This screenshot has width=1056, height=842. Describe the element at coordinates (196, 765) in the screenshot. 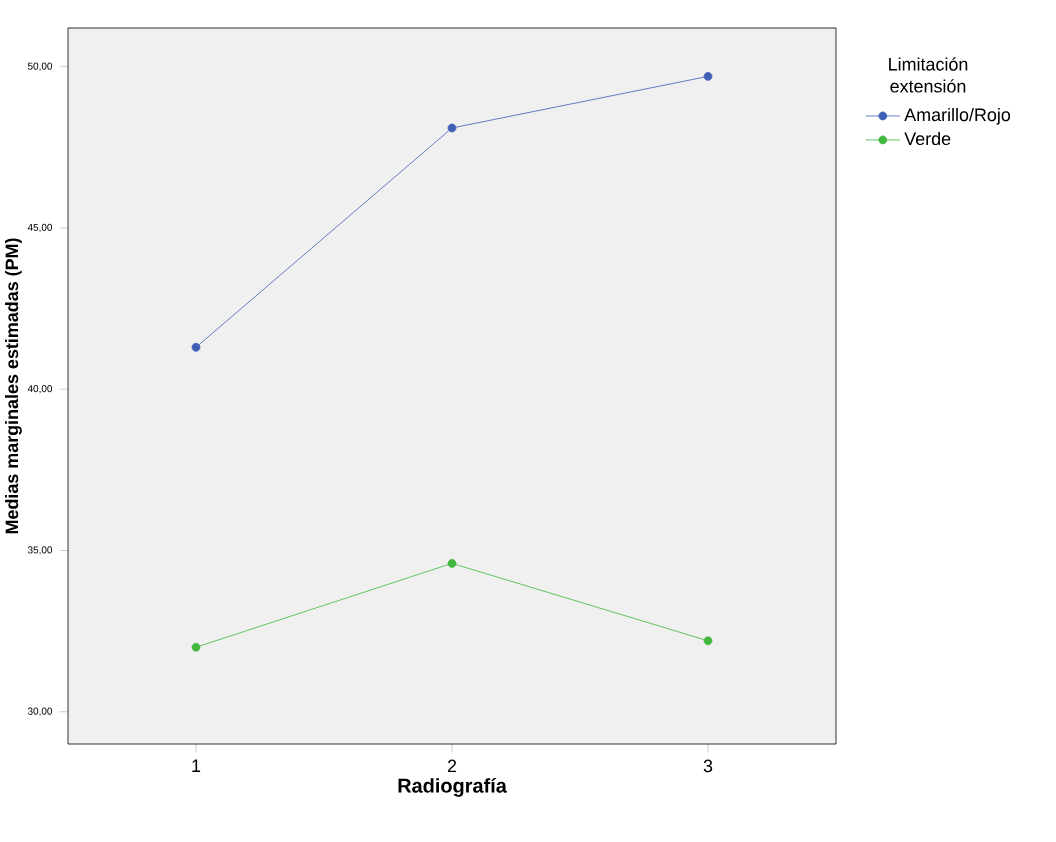

I see `x-tick-label: 1` at that location.